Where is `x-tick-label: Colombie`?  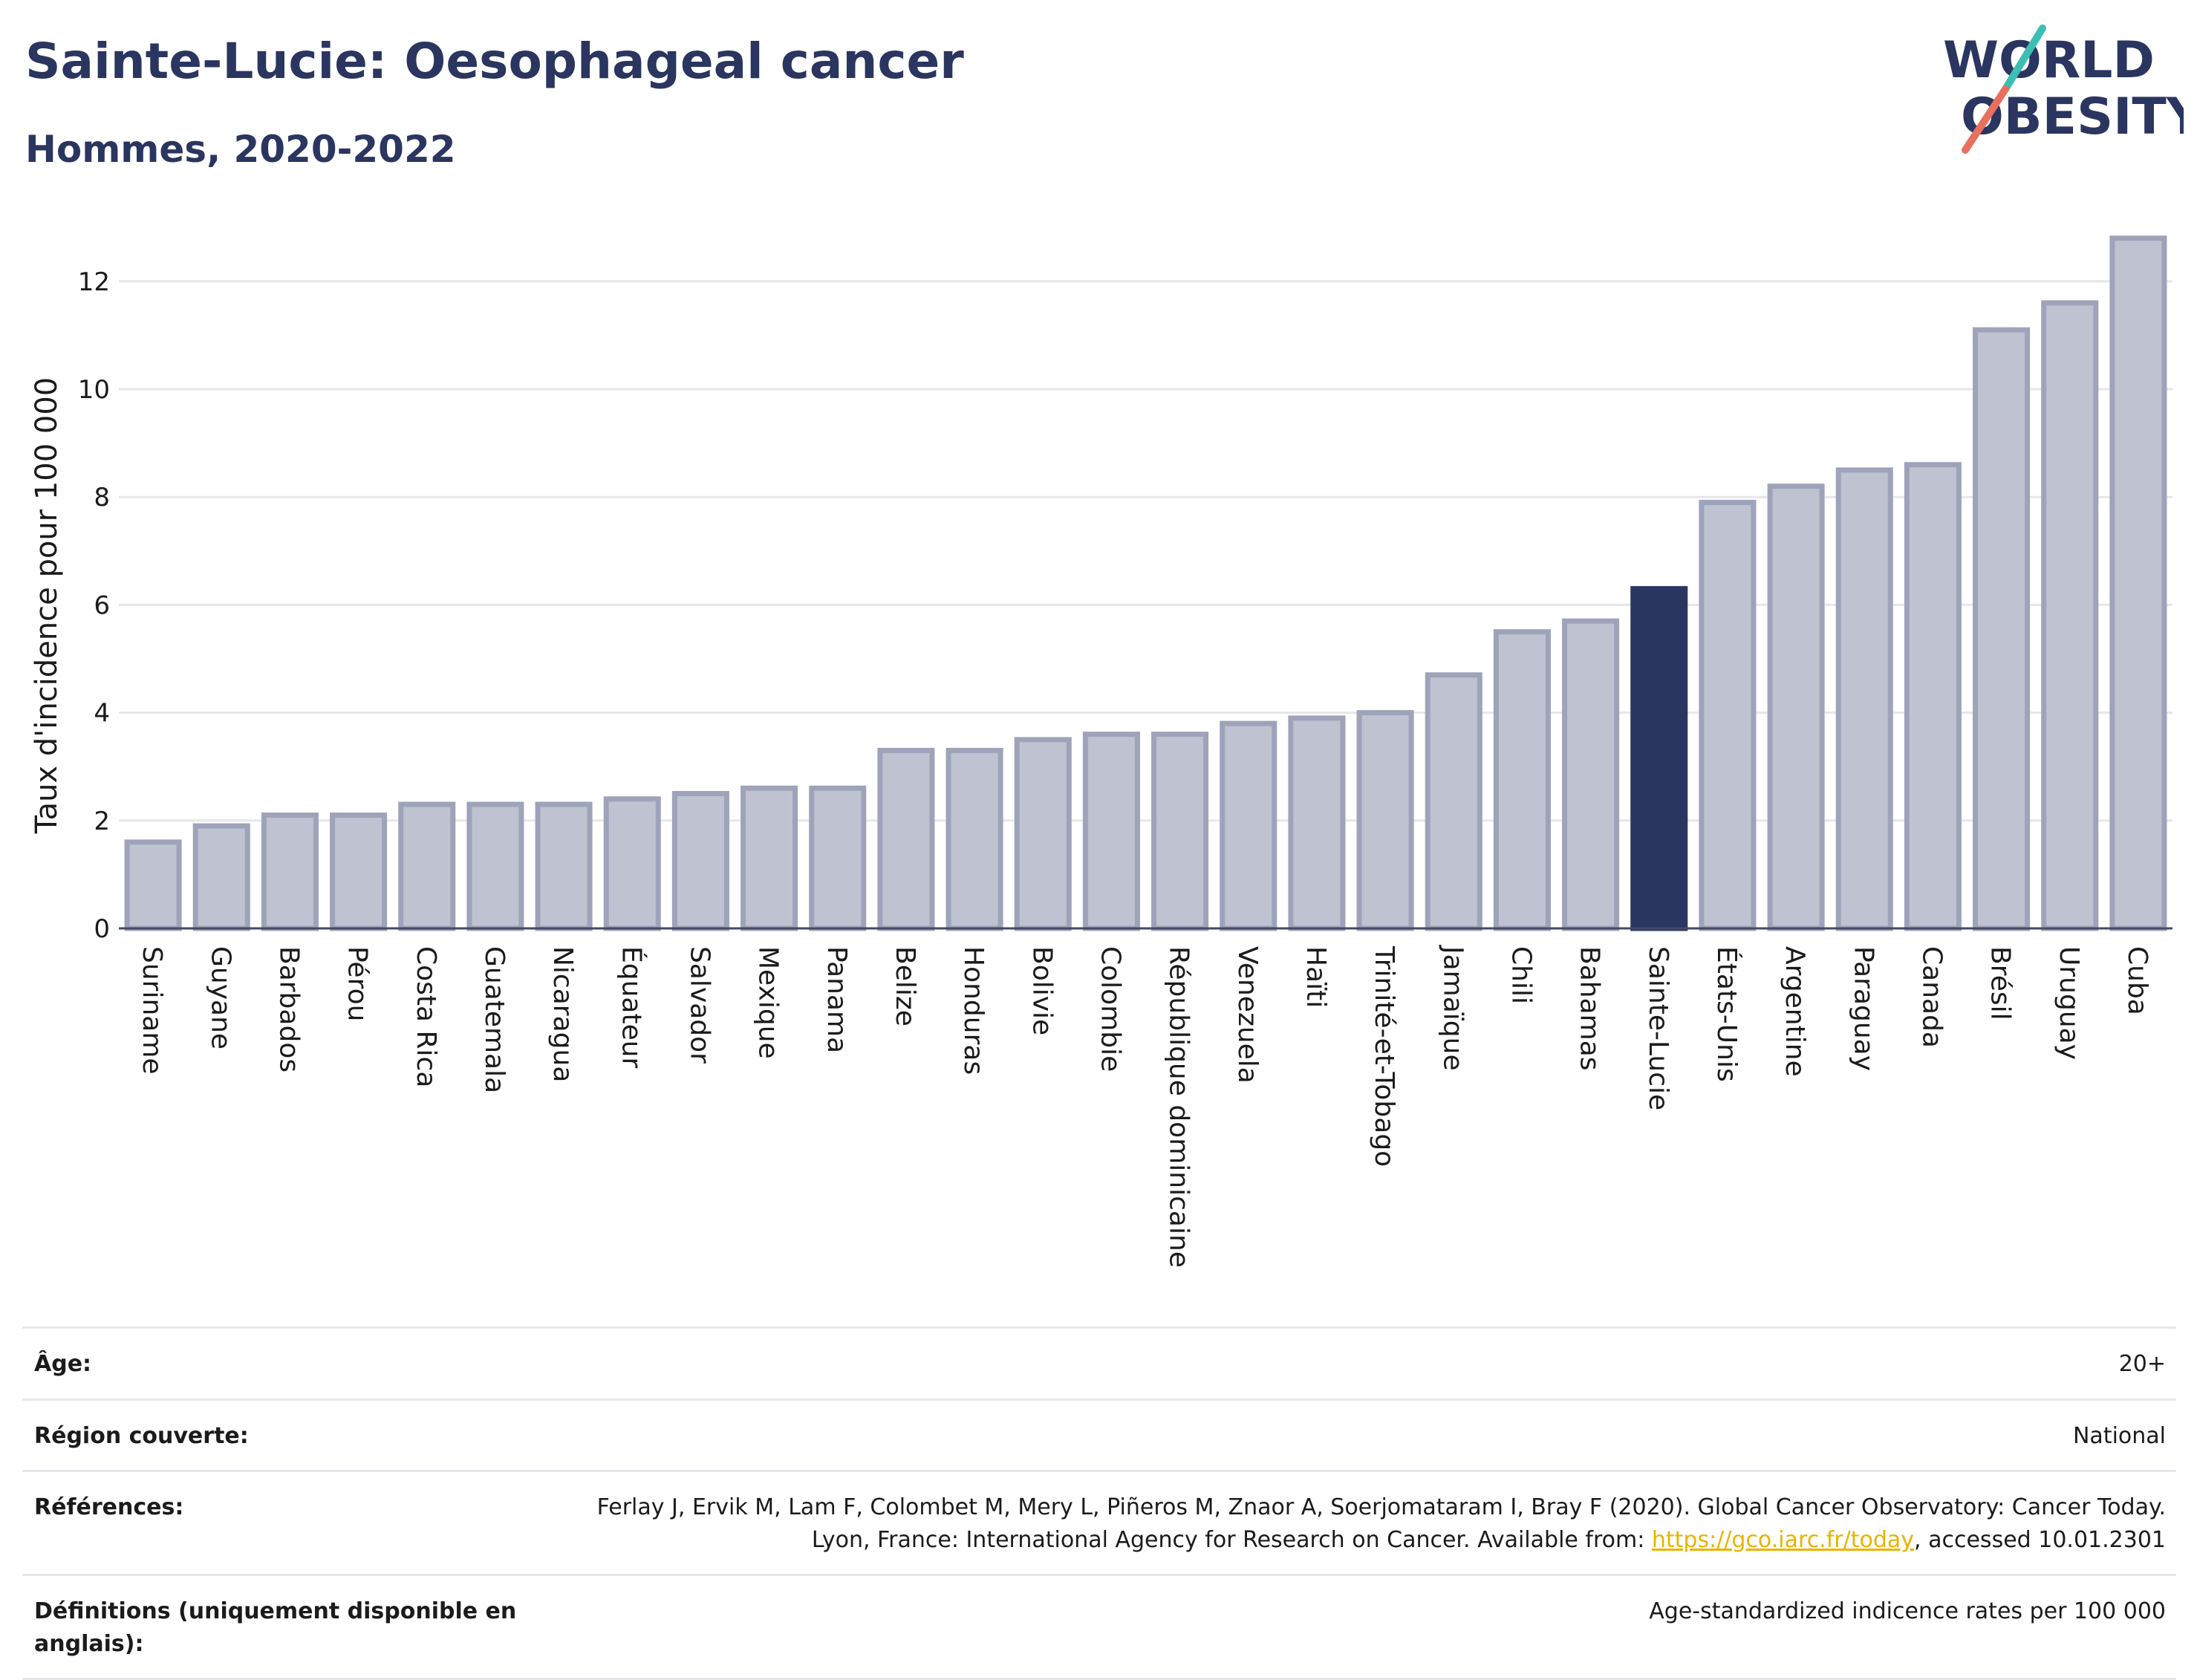
x-tick-label: Colombie is located at coordinates (1110, 1009).